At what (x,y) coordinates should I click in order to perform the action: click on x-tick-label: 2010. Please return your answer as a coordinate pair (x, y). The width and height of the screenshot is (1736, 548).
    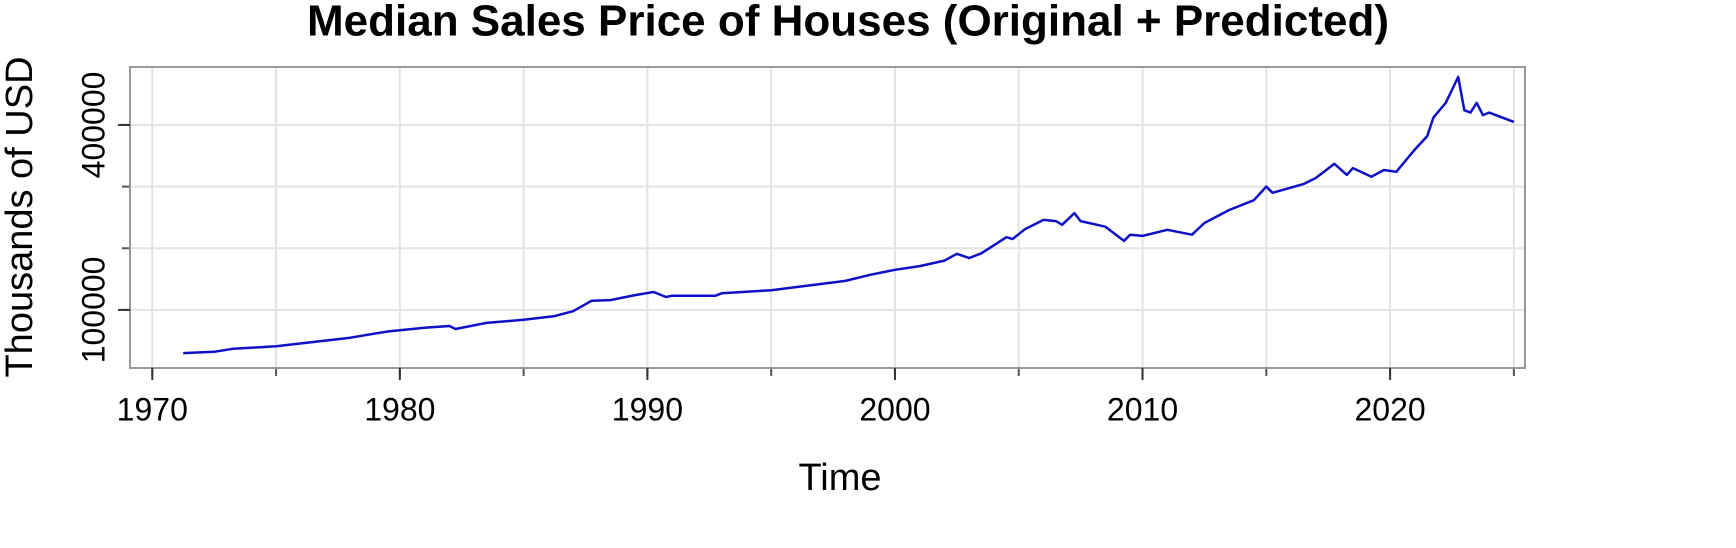
    Looking at the image, I should click on (1142, 409).